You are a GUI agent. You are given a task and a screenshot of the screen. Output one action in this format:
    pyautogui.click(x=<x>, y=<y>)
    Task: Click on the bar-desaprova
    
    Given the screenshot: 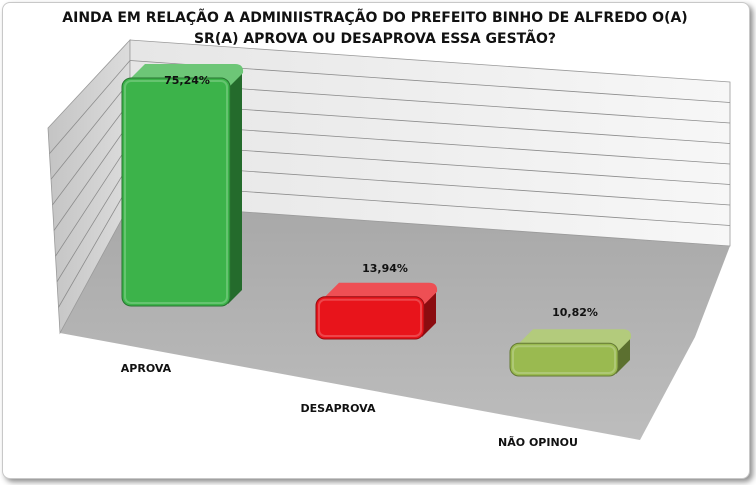 What is the action you would take?
    pyautogui.click(x=376, y=311)
    